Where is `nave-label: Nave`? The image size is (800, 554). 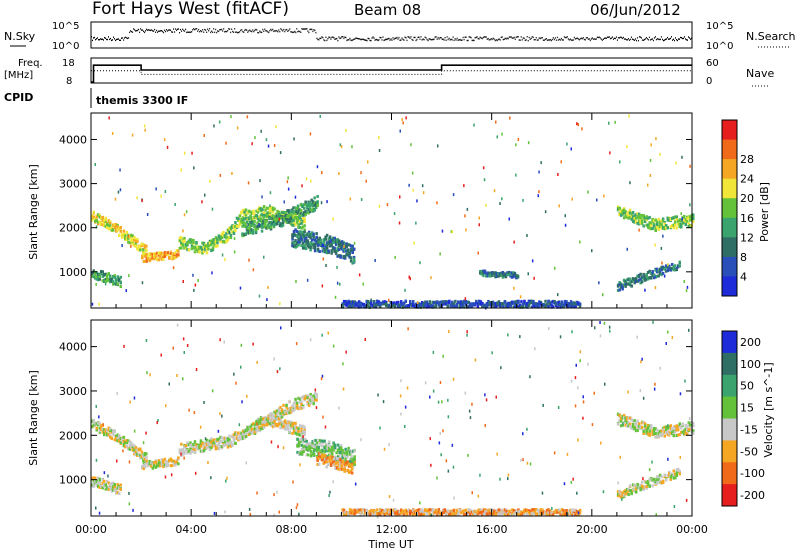 nave-label: Nave is located at coordinates (760, 73).